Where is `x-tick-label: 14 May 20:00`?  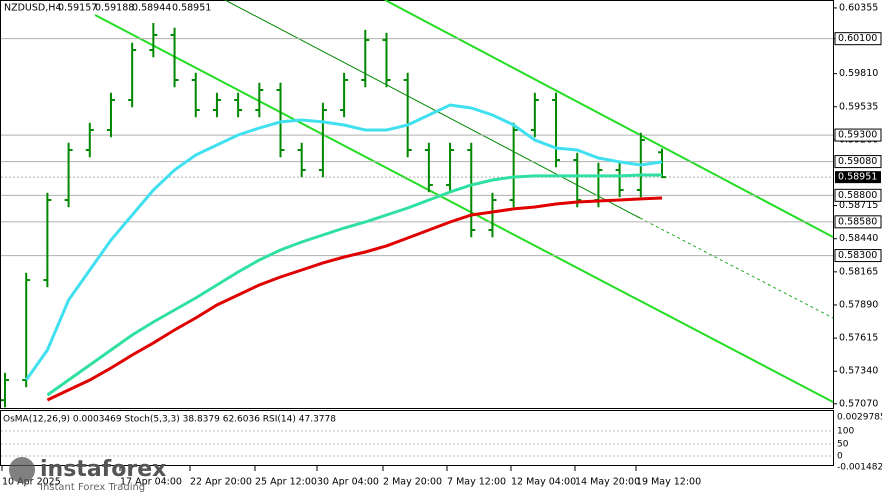 x-tick-label: 14 May 20:00 is located at coordinates (607, 482).